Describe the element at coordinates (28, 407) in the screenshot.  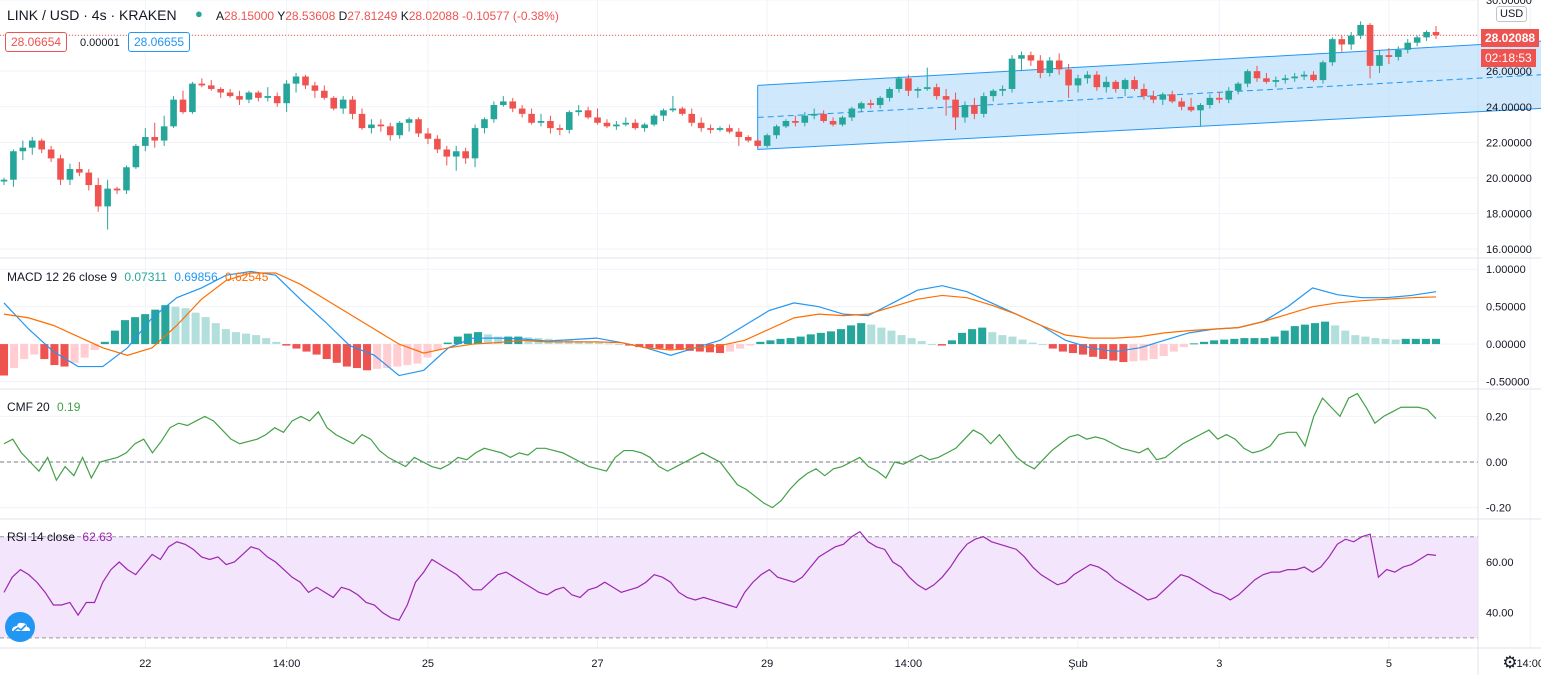
I see `cmf-name: CMF 20` at that location.